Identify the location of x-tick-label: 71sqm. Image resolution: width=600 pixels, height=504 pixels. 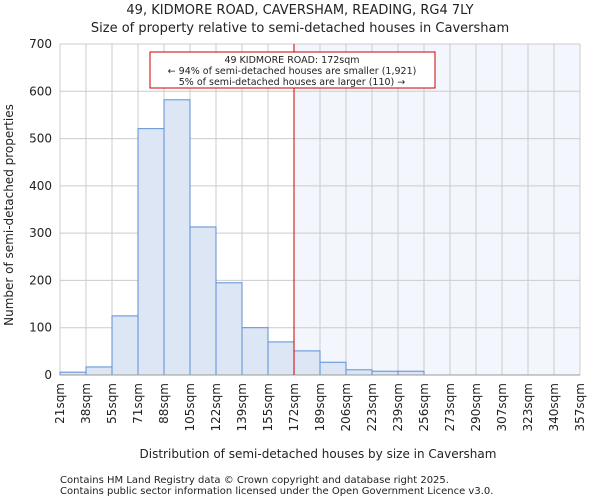
(138, 403).